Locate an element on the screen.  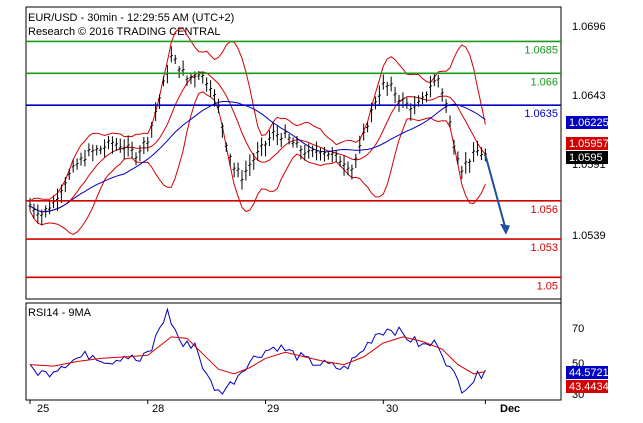
chart-header-line2: Research © 2016 TRADING CENTRAL is located at coordinates (124, 32).